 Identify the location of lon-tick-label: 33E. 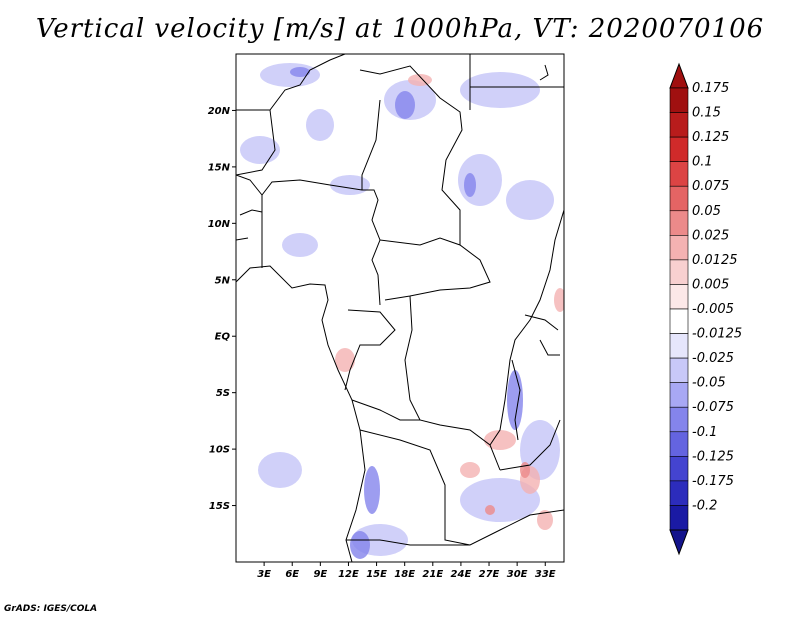
(545, 574).